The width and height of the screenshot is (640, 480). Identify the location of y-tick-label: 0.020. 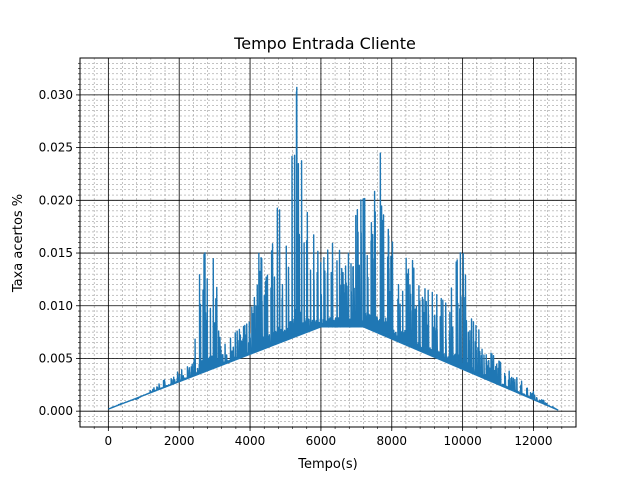
(56, 200).